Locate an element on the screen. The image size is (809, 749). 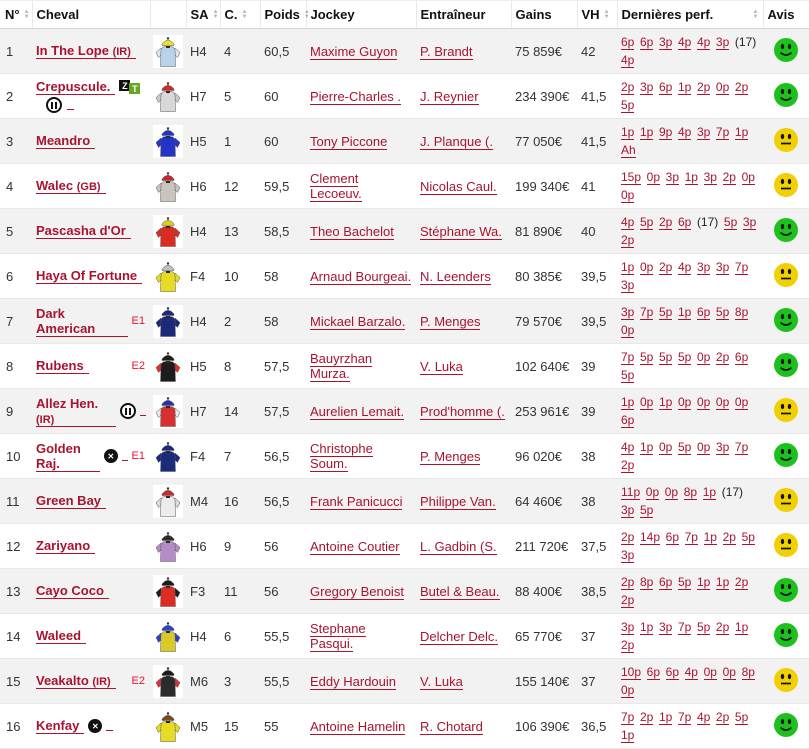
horse-link: Kenfay is located at coordinates (60, 726).